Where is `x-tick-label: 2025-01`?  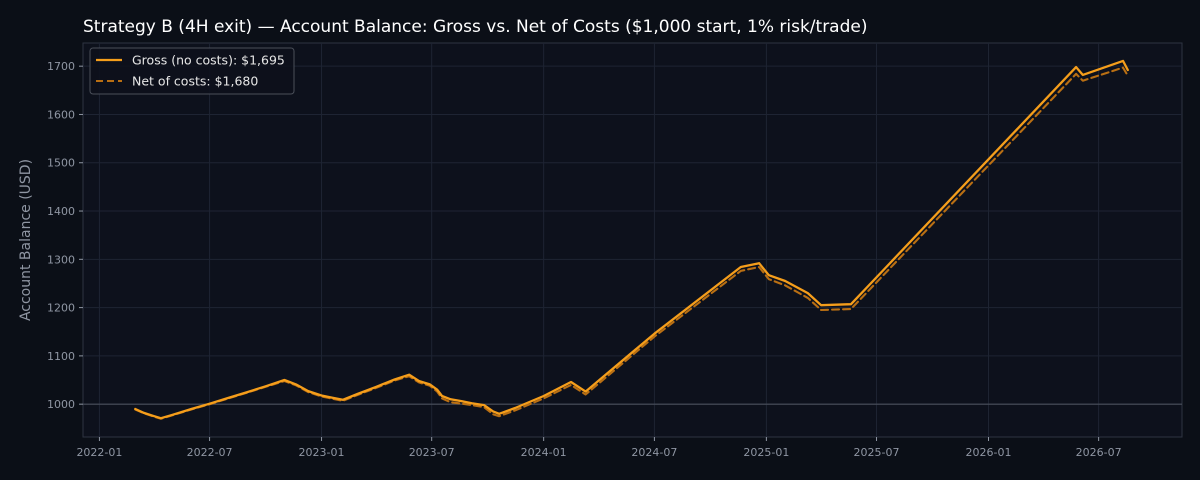 x-tick-label: 2025-01 is located at coordinates (766, 452).